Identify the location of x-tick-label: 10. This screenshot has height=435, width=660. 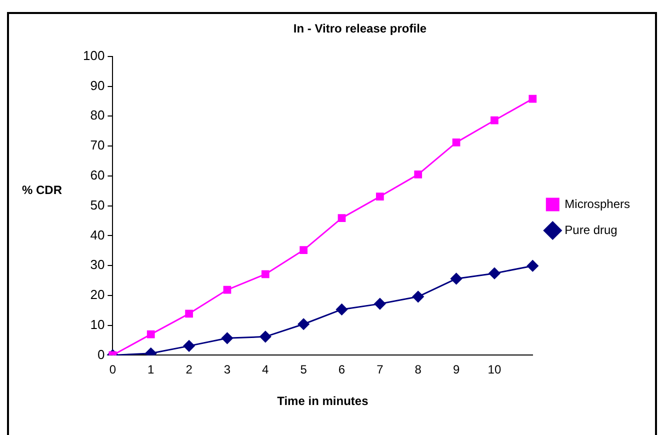
(495, 369).